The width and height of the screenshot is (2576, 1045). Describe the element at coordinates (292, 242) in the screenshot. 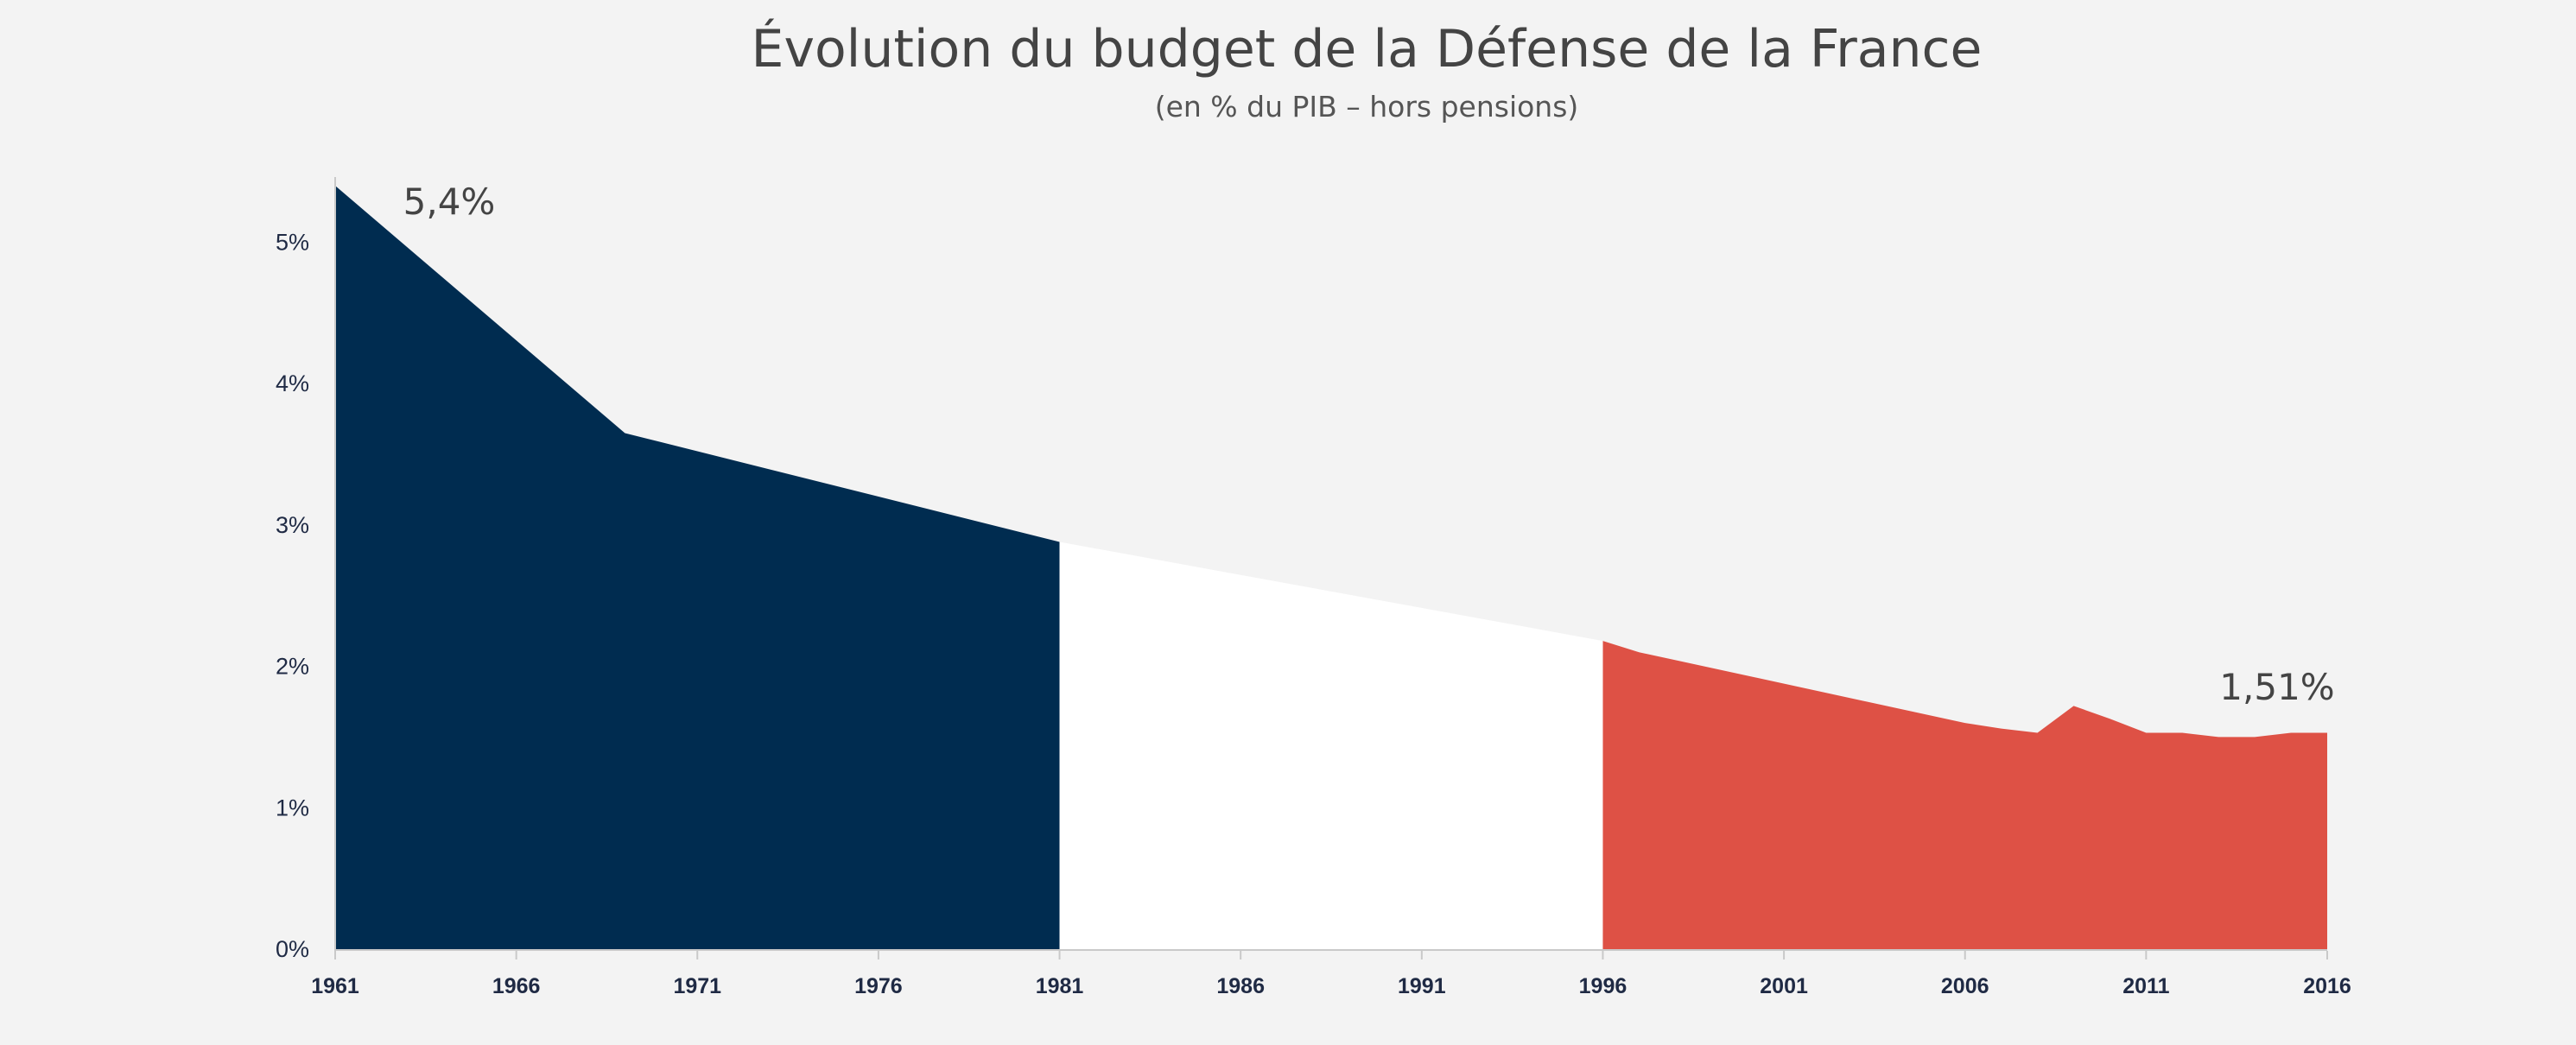

I see `y-tick-label: 5%` at that location.